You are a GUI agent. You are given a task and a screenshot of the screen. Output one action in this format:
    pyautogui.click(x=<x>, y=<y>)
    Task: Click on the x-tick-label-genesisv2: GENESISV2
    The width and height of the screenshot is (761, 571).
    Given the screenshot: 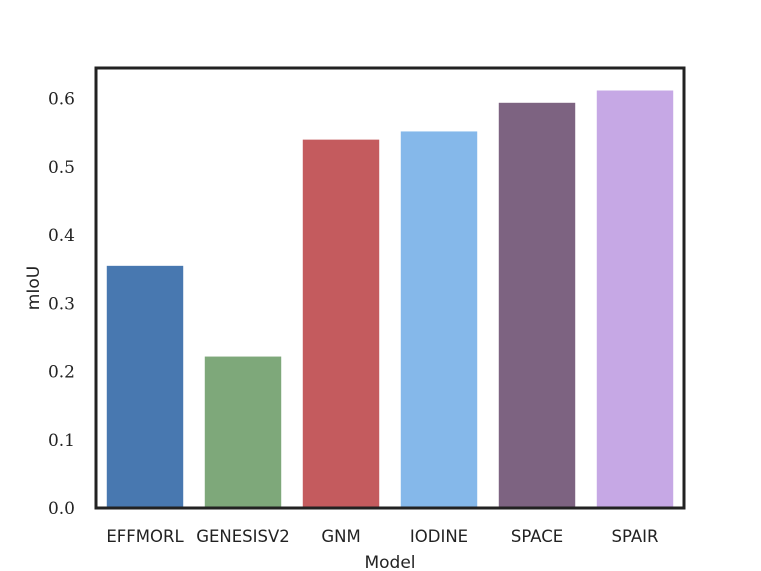 What is the action you would take?
    pyautogui.click(x=243, y=536)
    